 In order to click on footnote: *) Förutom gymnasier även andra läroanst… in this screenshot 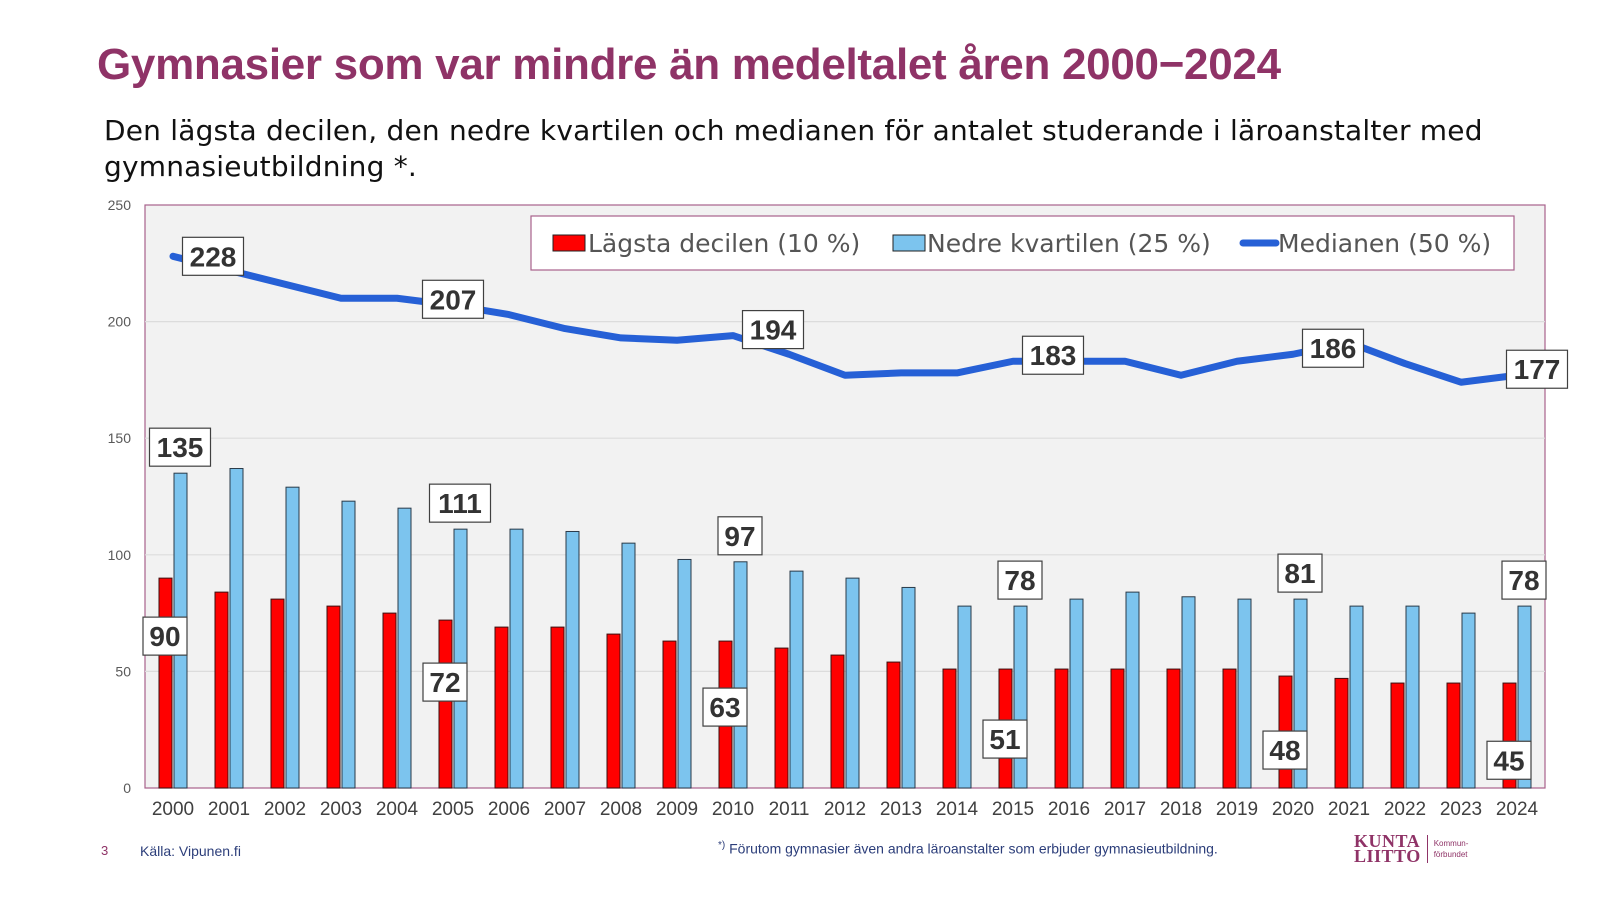, I will do `click(968, 848)`.